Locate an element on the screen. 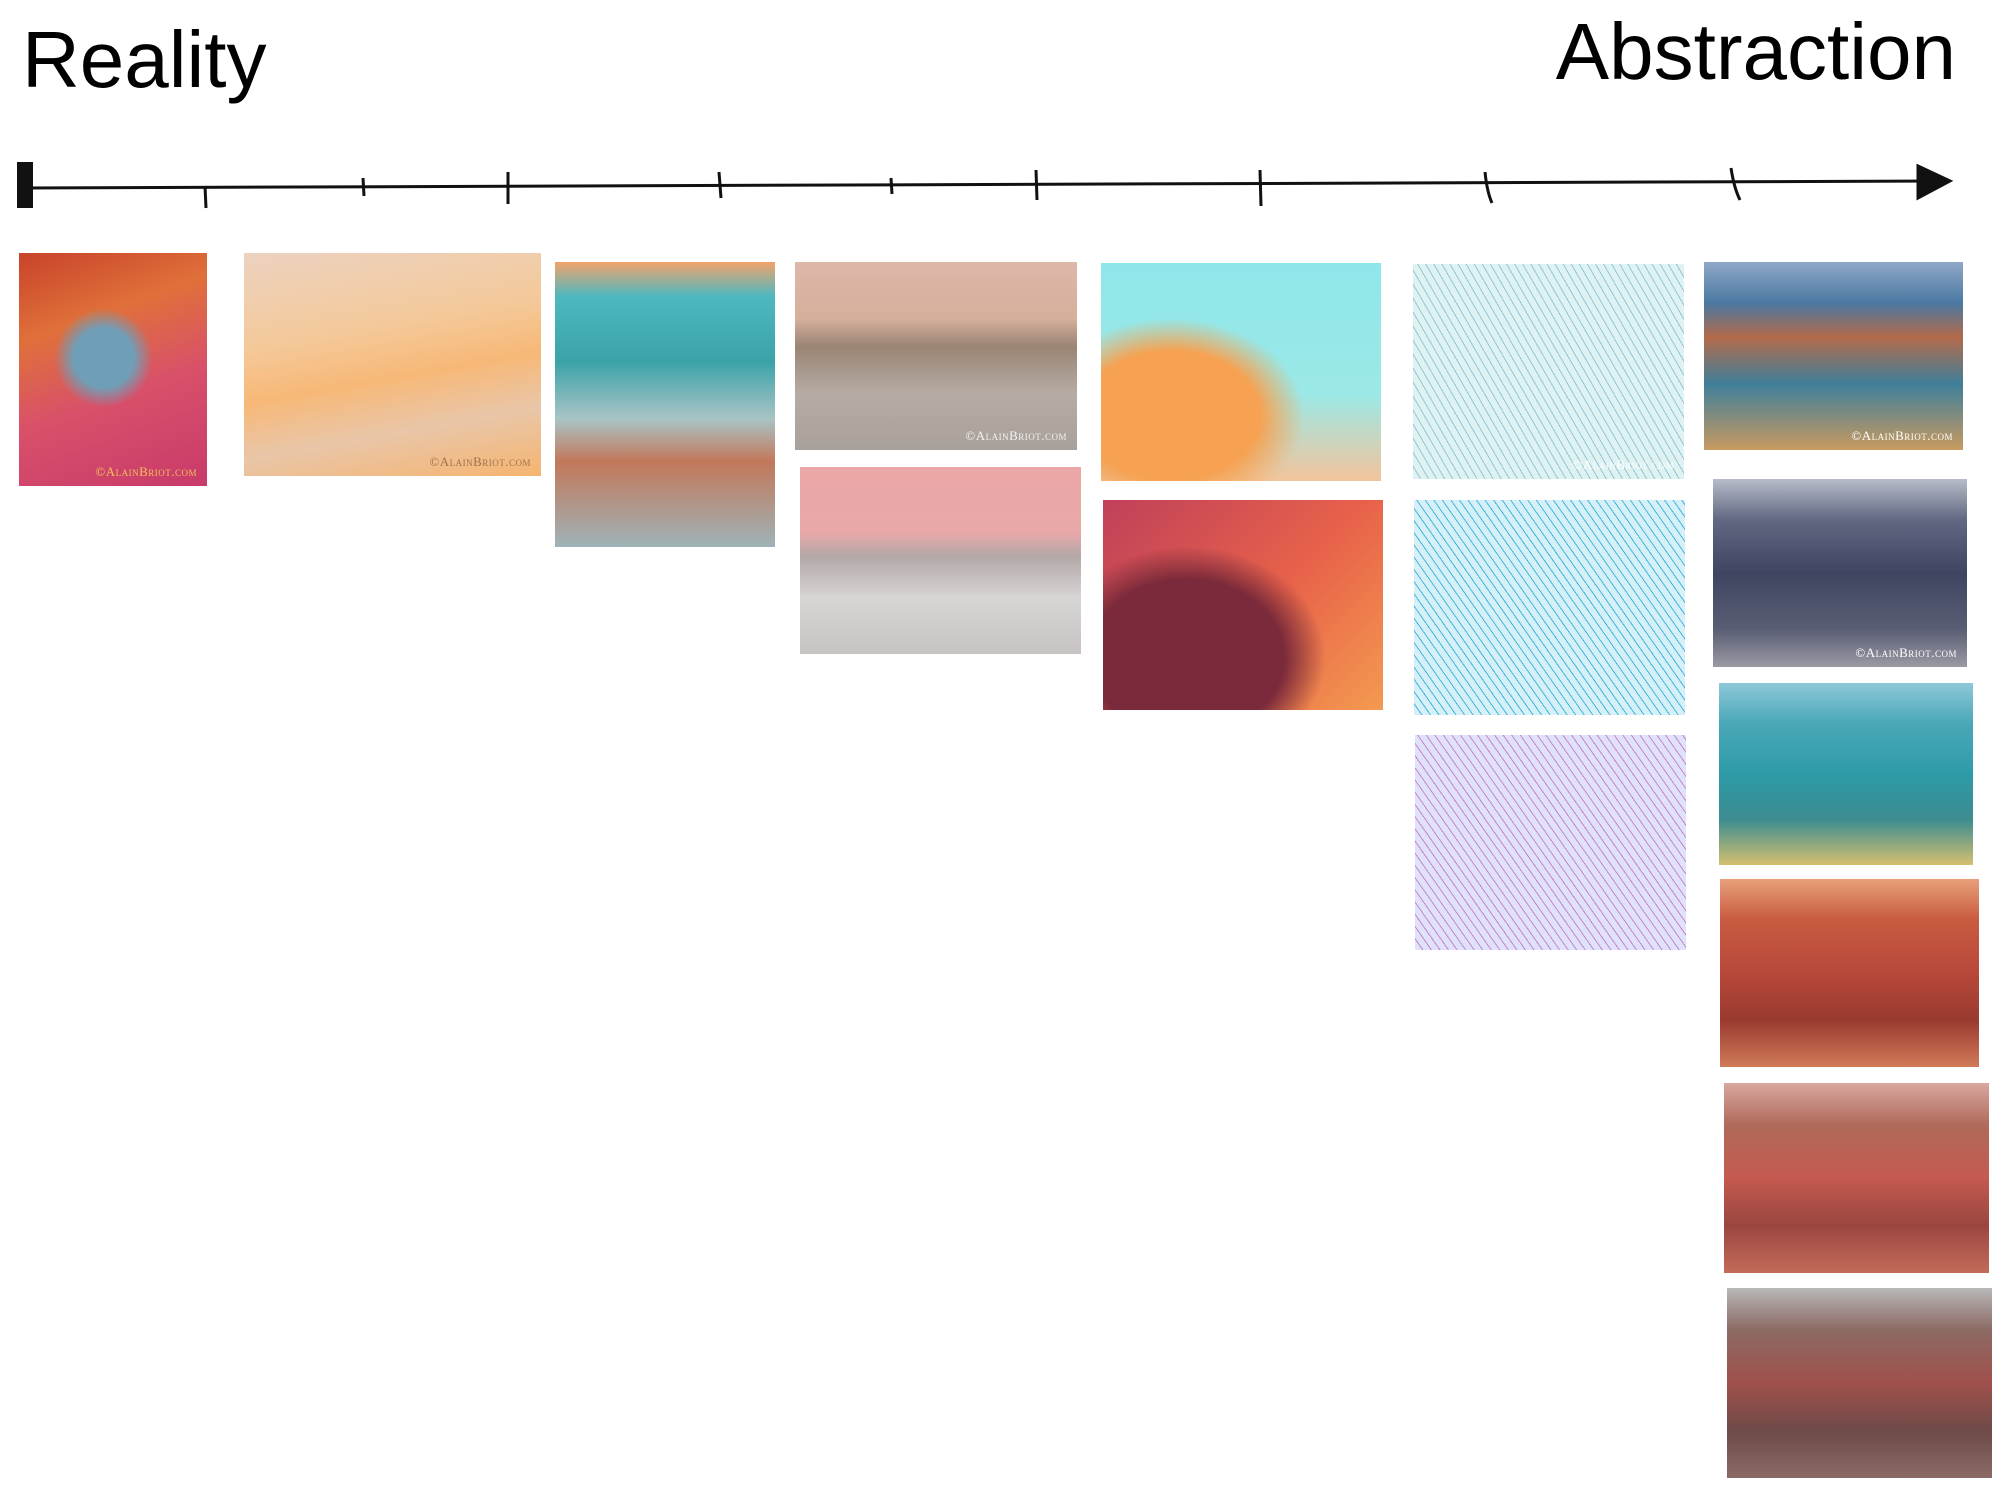  axis-ticks is located at coordinates (972, 188).